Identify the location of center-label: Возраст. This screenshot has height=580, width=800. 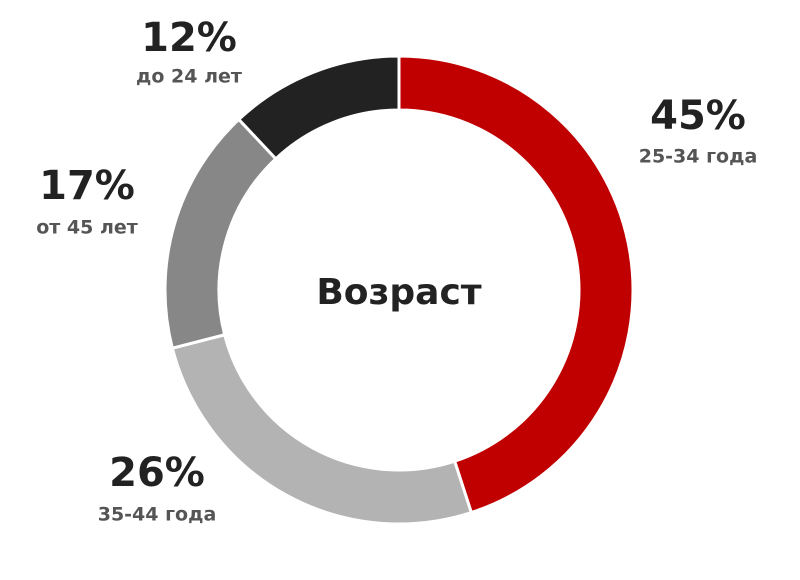
(398, 292).